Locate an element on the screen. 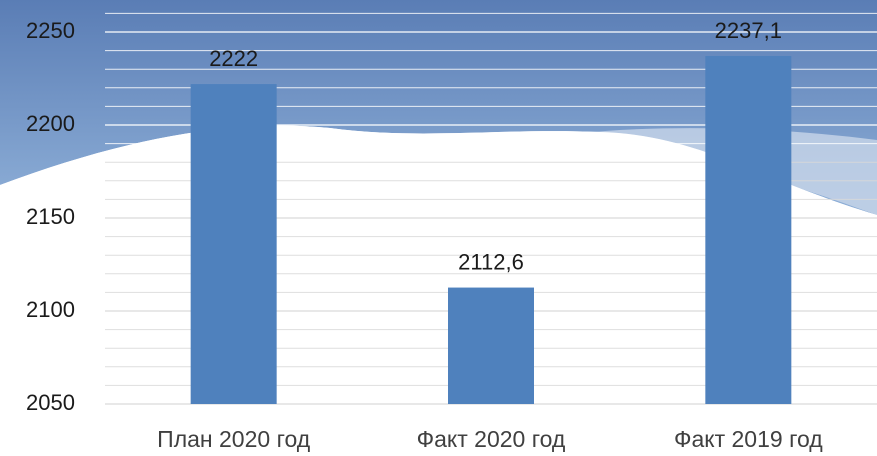 This screenshot has height=456, width=877. y-tick-label: 2200 is located at coordinates (50, 123).